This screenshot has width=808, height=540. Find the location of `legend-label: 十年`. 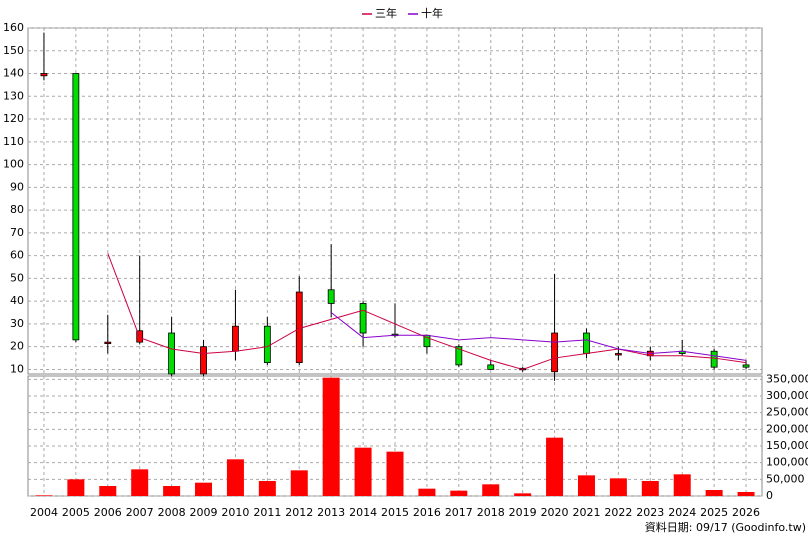

legend-label: 十年 is located at coordinates (432, 13).